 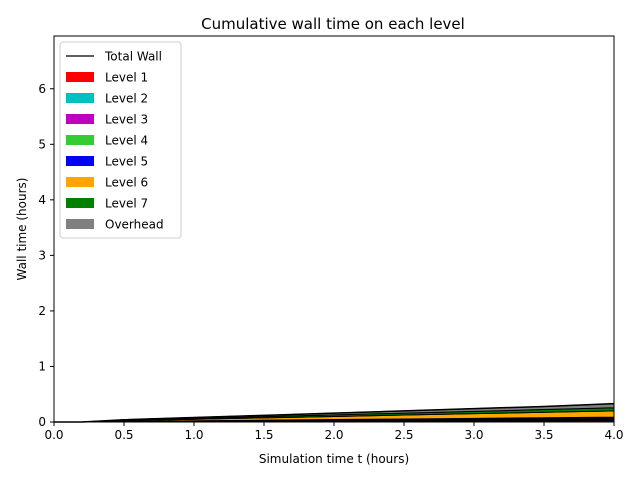 What do you see at coordinates (334, 459) in the screenshot?
I see `x-axis-label: Simulation time t (hours)` at bounding box center [334, 459].